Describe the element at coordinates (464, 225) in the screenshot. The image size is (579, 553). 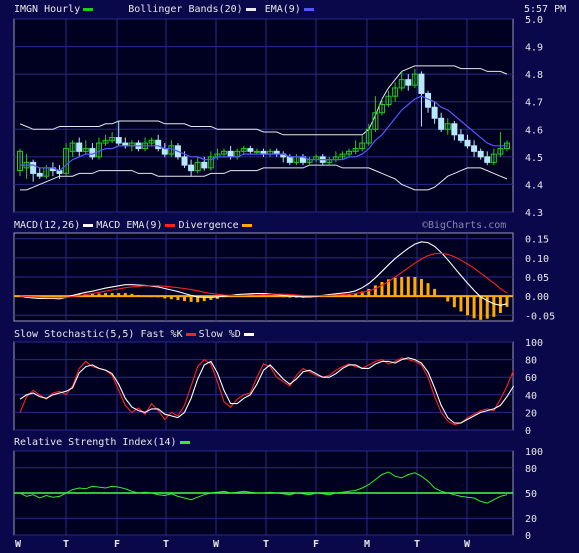
I see `watermark: ©BigCharts.com` at that location.